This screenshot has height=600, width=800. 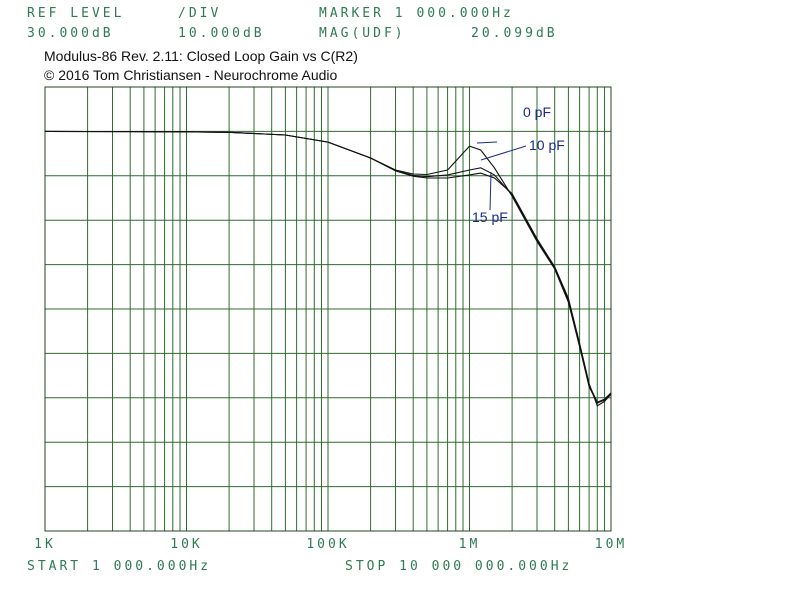 What do you see at coordinates (458, 566) in the screenshot?
I see `stop-freq: STOP 10 000 000.000Hz` at bounding box center [458, 566].